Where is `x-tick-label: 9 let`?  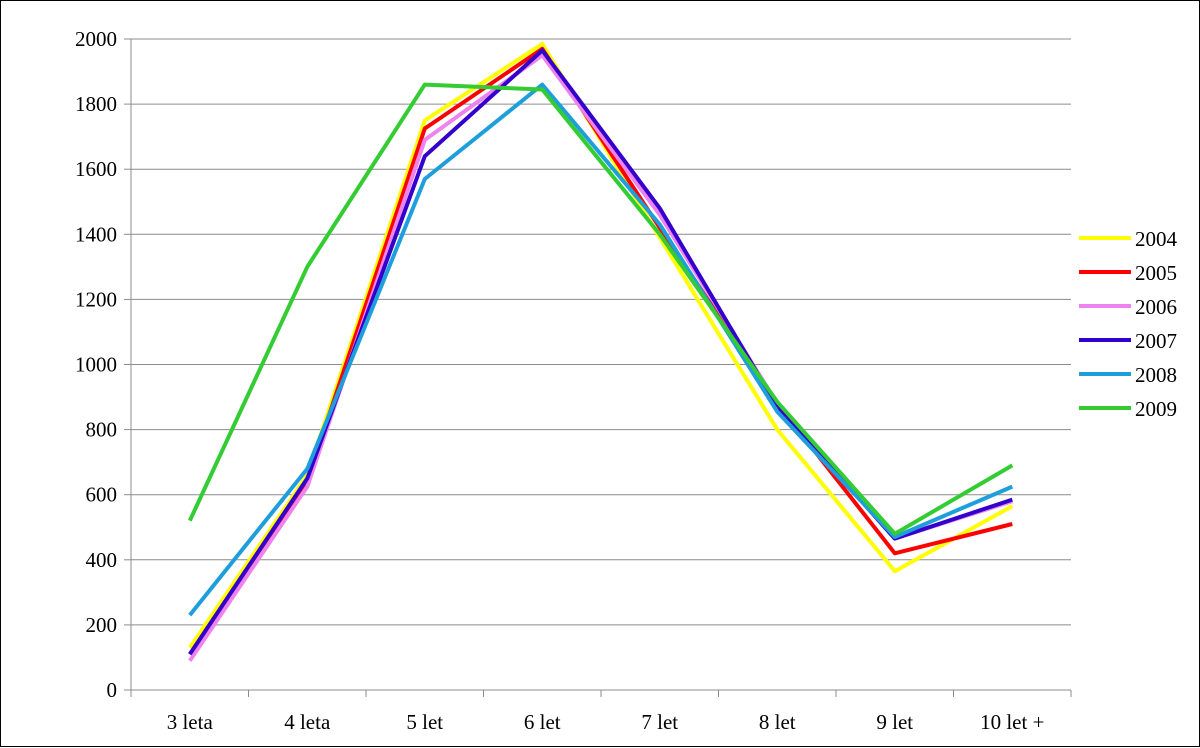
x-tick-label: 9 let is located at coordinates (894, 722).